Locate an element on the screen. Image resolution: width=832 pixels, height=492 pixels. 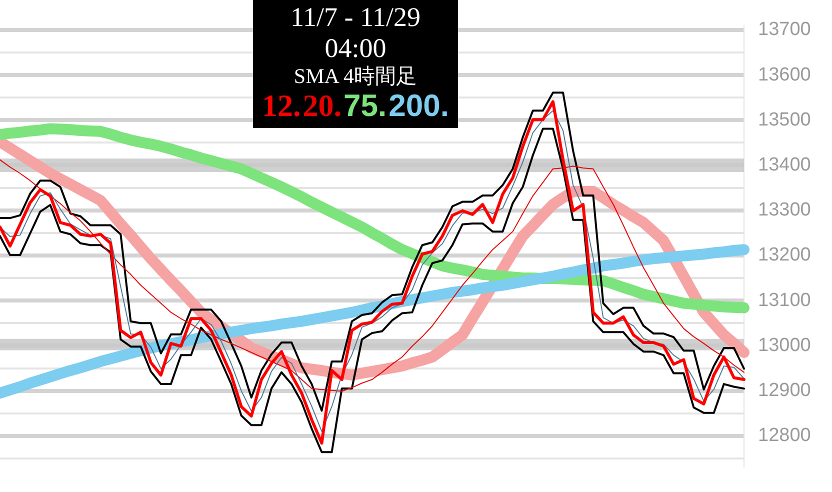
annotation: SMA 4時間足 is located at coordinates (355, 76).